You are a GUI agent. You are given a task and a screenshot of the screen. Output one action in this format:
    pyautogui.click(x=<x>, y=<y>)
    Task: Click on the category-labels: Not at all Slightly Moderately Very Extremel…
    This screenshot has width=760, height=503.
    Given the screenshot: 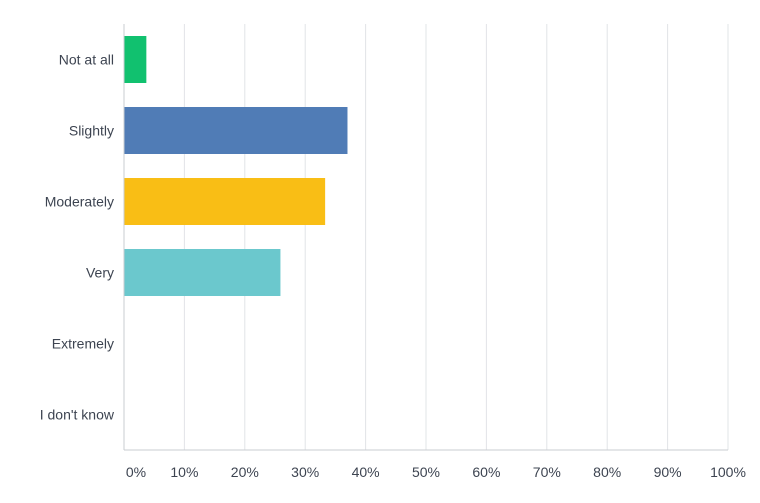 What is the action you would take?
    pyautogui.click(x=77, y=237)
    